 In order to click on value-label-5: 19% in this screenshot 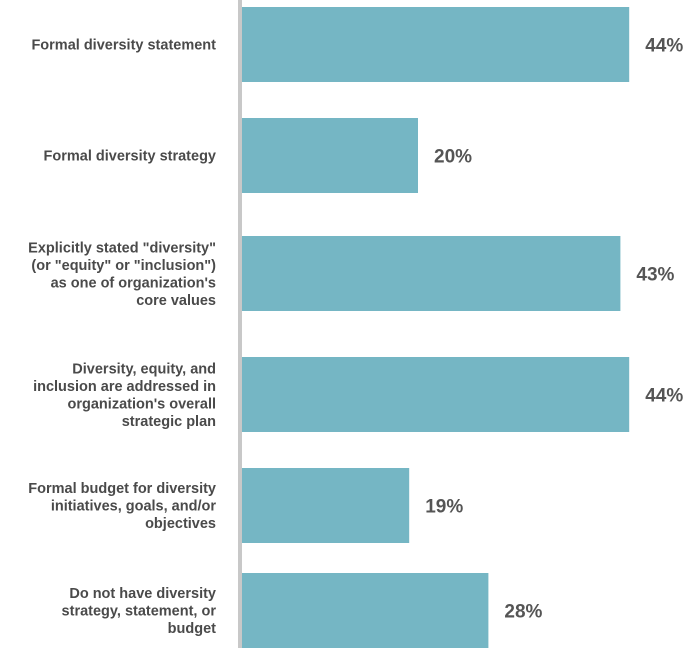, I will do `click(444, 507)`.